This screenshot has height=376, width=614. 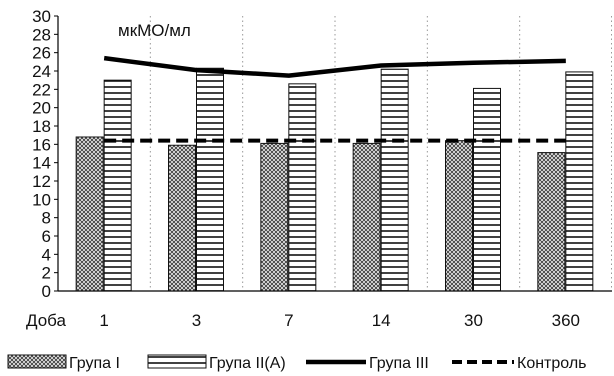 What do you see at coordinates (247, 363) in the screenshot?
I see `legend-label: Група II(A)` at bounding box center [247, 363].